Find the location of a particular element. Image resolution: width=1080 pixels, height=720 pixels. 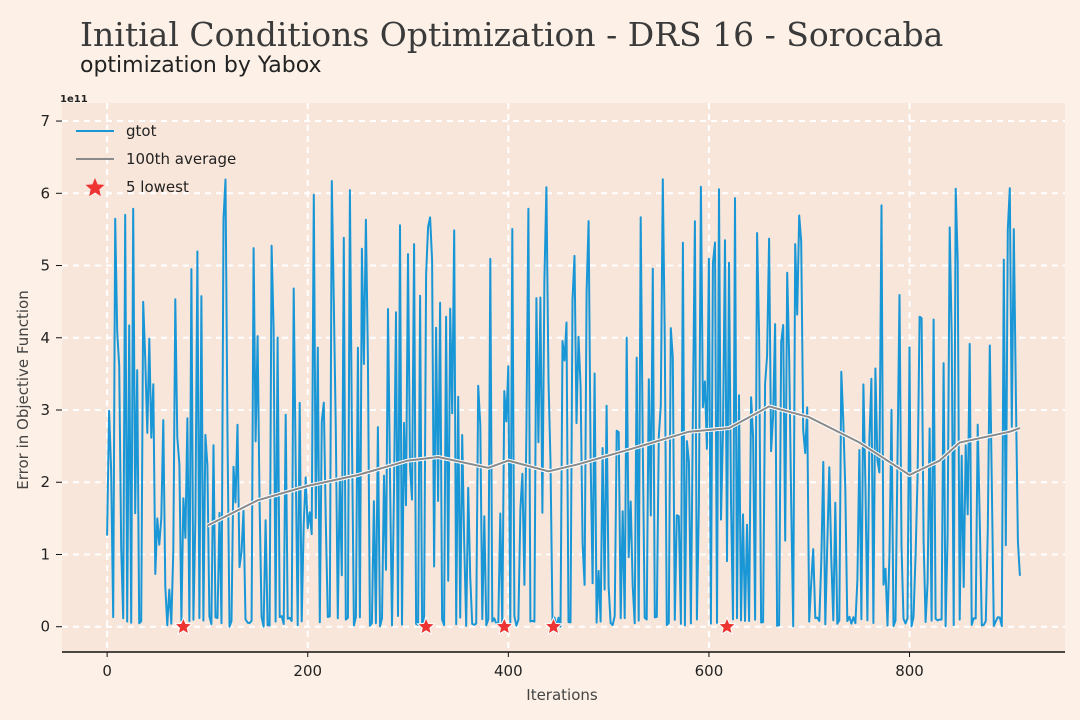

legend-swatch-lowest is located at coordinates (95, 187).